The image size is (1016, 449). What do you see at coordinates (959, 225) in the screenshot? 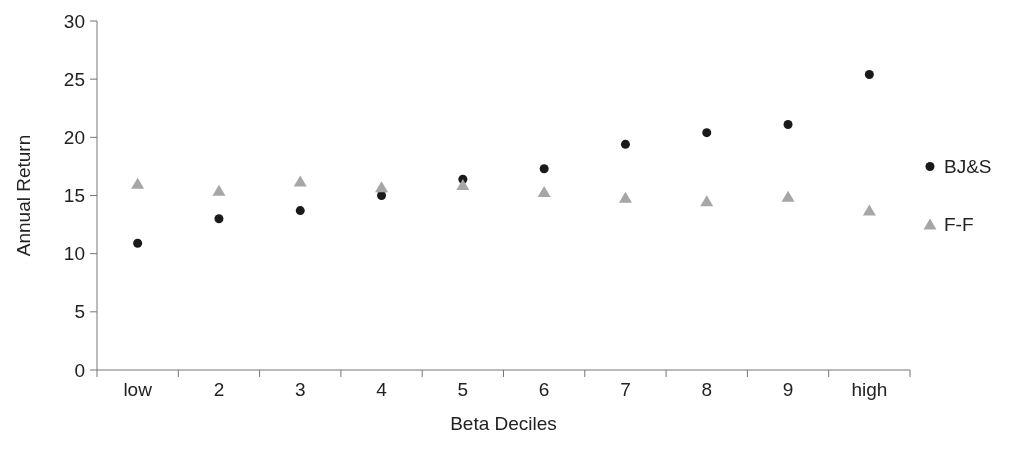
I see `legend-label: F-F` at bounding box center [959, 225].